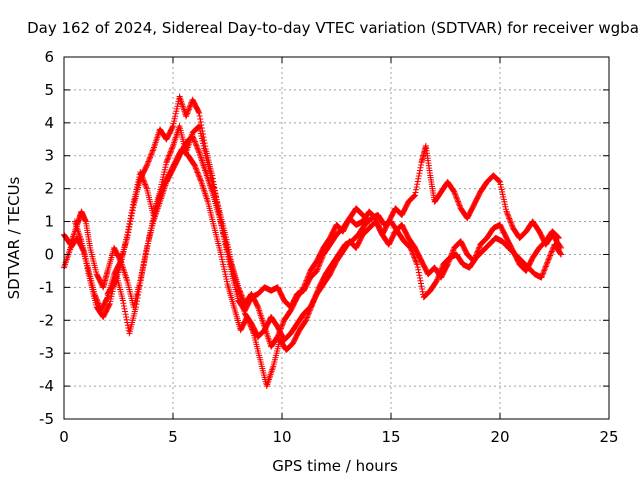 This screenshot has width=640, height=480. I want to click on y-tick-label: -3, so click(46, 353).